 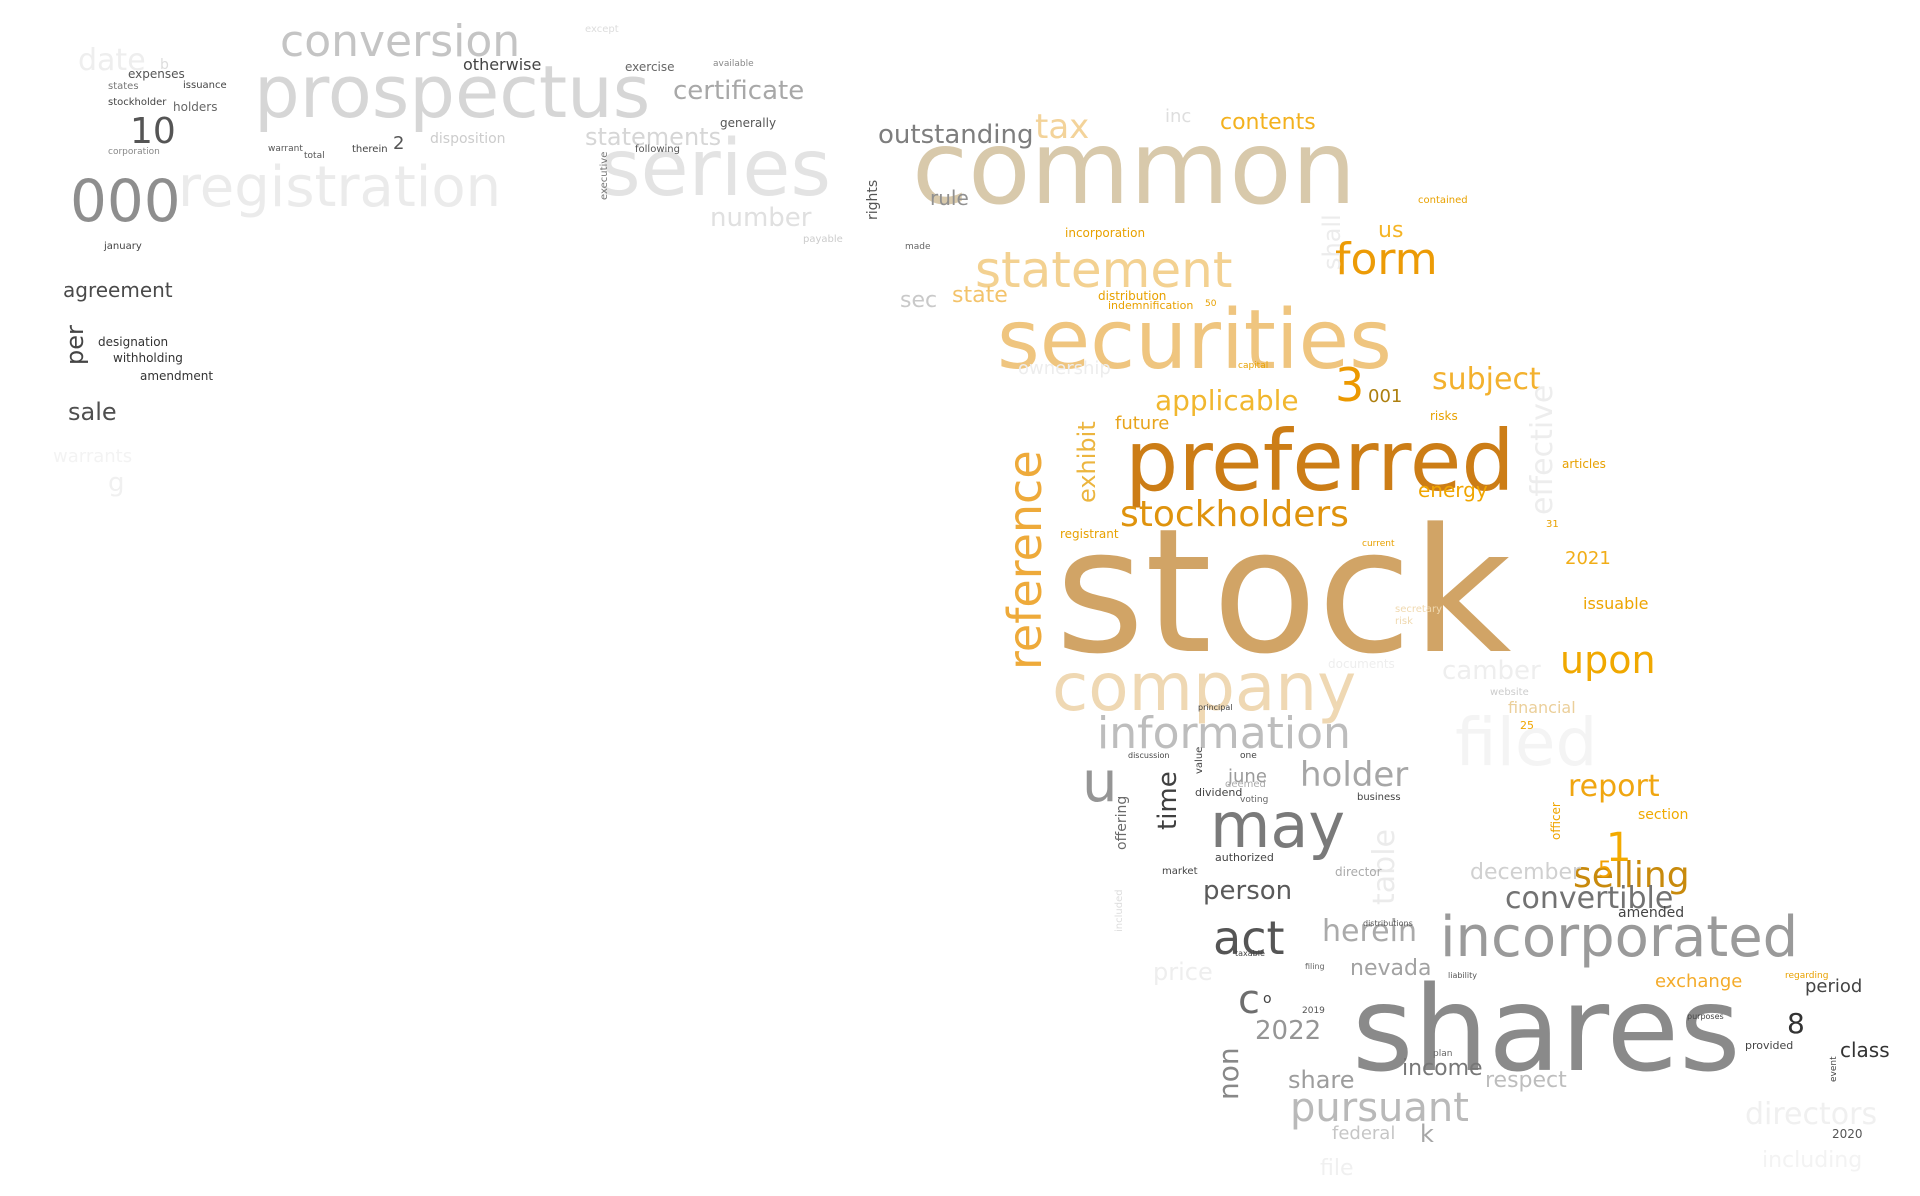 I want to click on word-2021: 2021, so click(x=1588, y=558).